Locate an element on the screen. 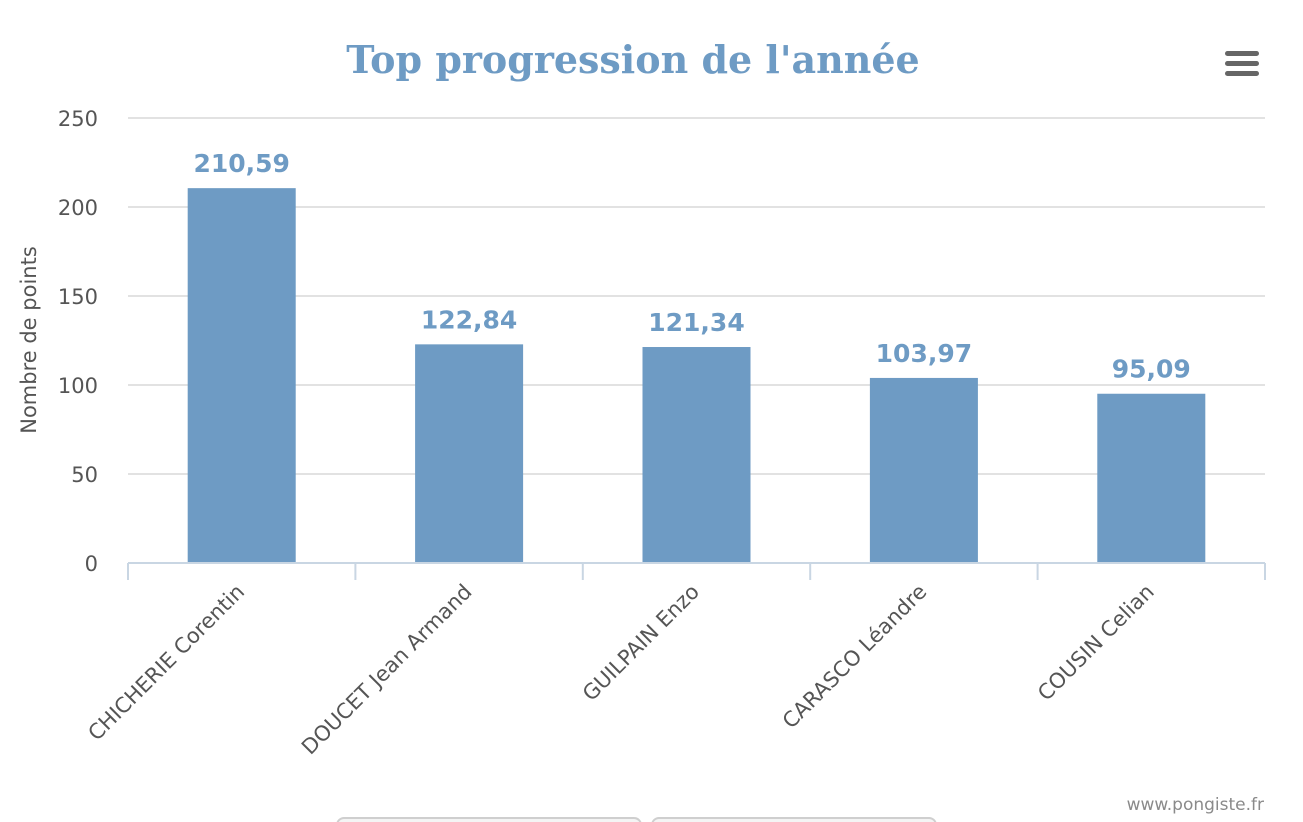 Image resolution: width=1303 pixels, height=822 pixels. x-tick-label: CHICHERIE Corentin is located at coordinates (166, 663).